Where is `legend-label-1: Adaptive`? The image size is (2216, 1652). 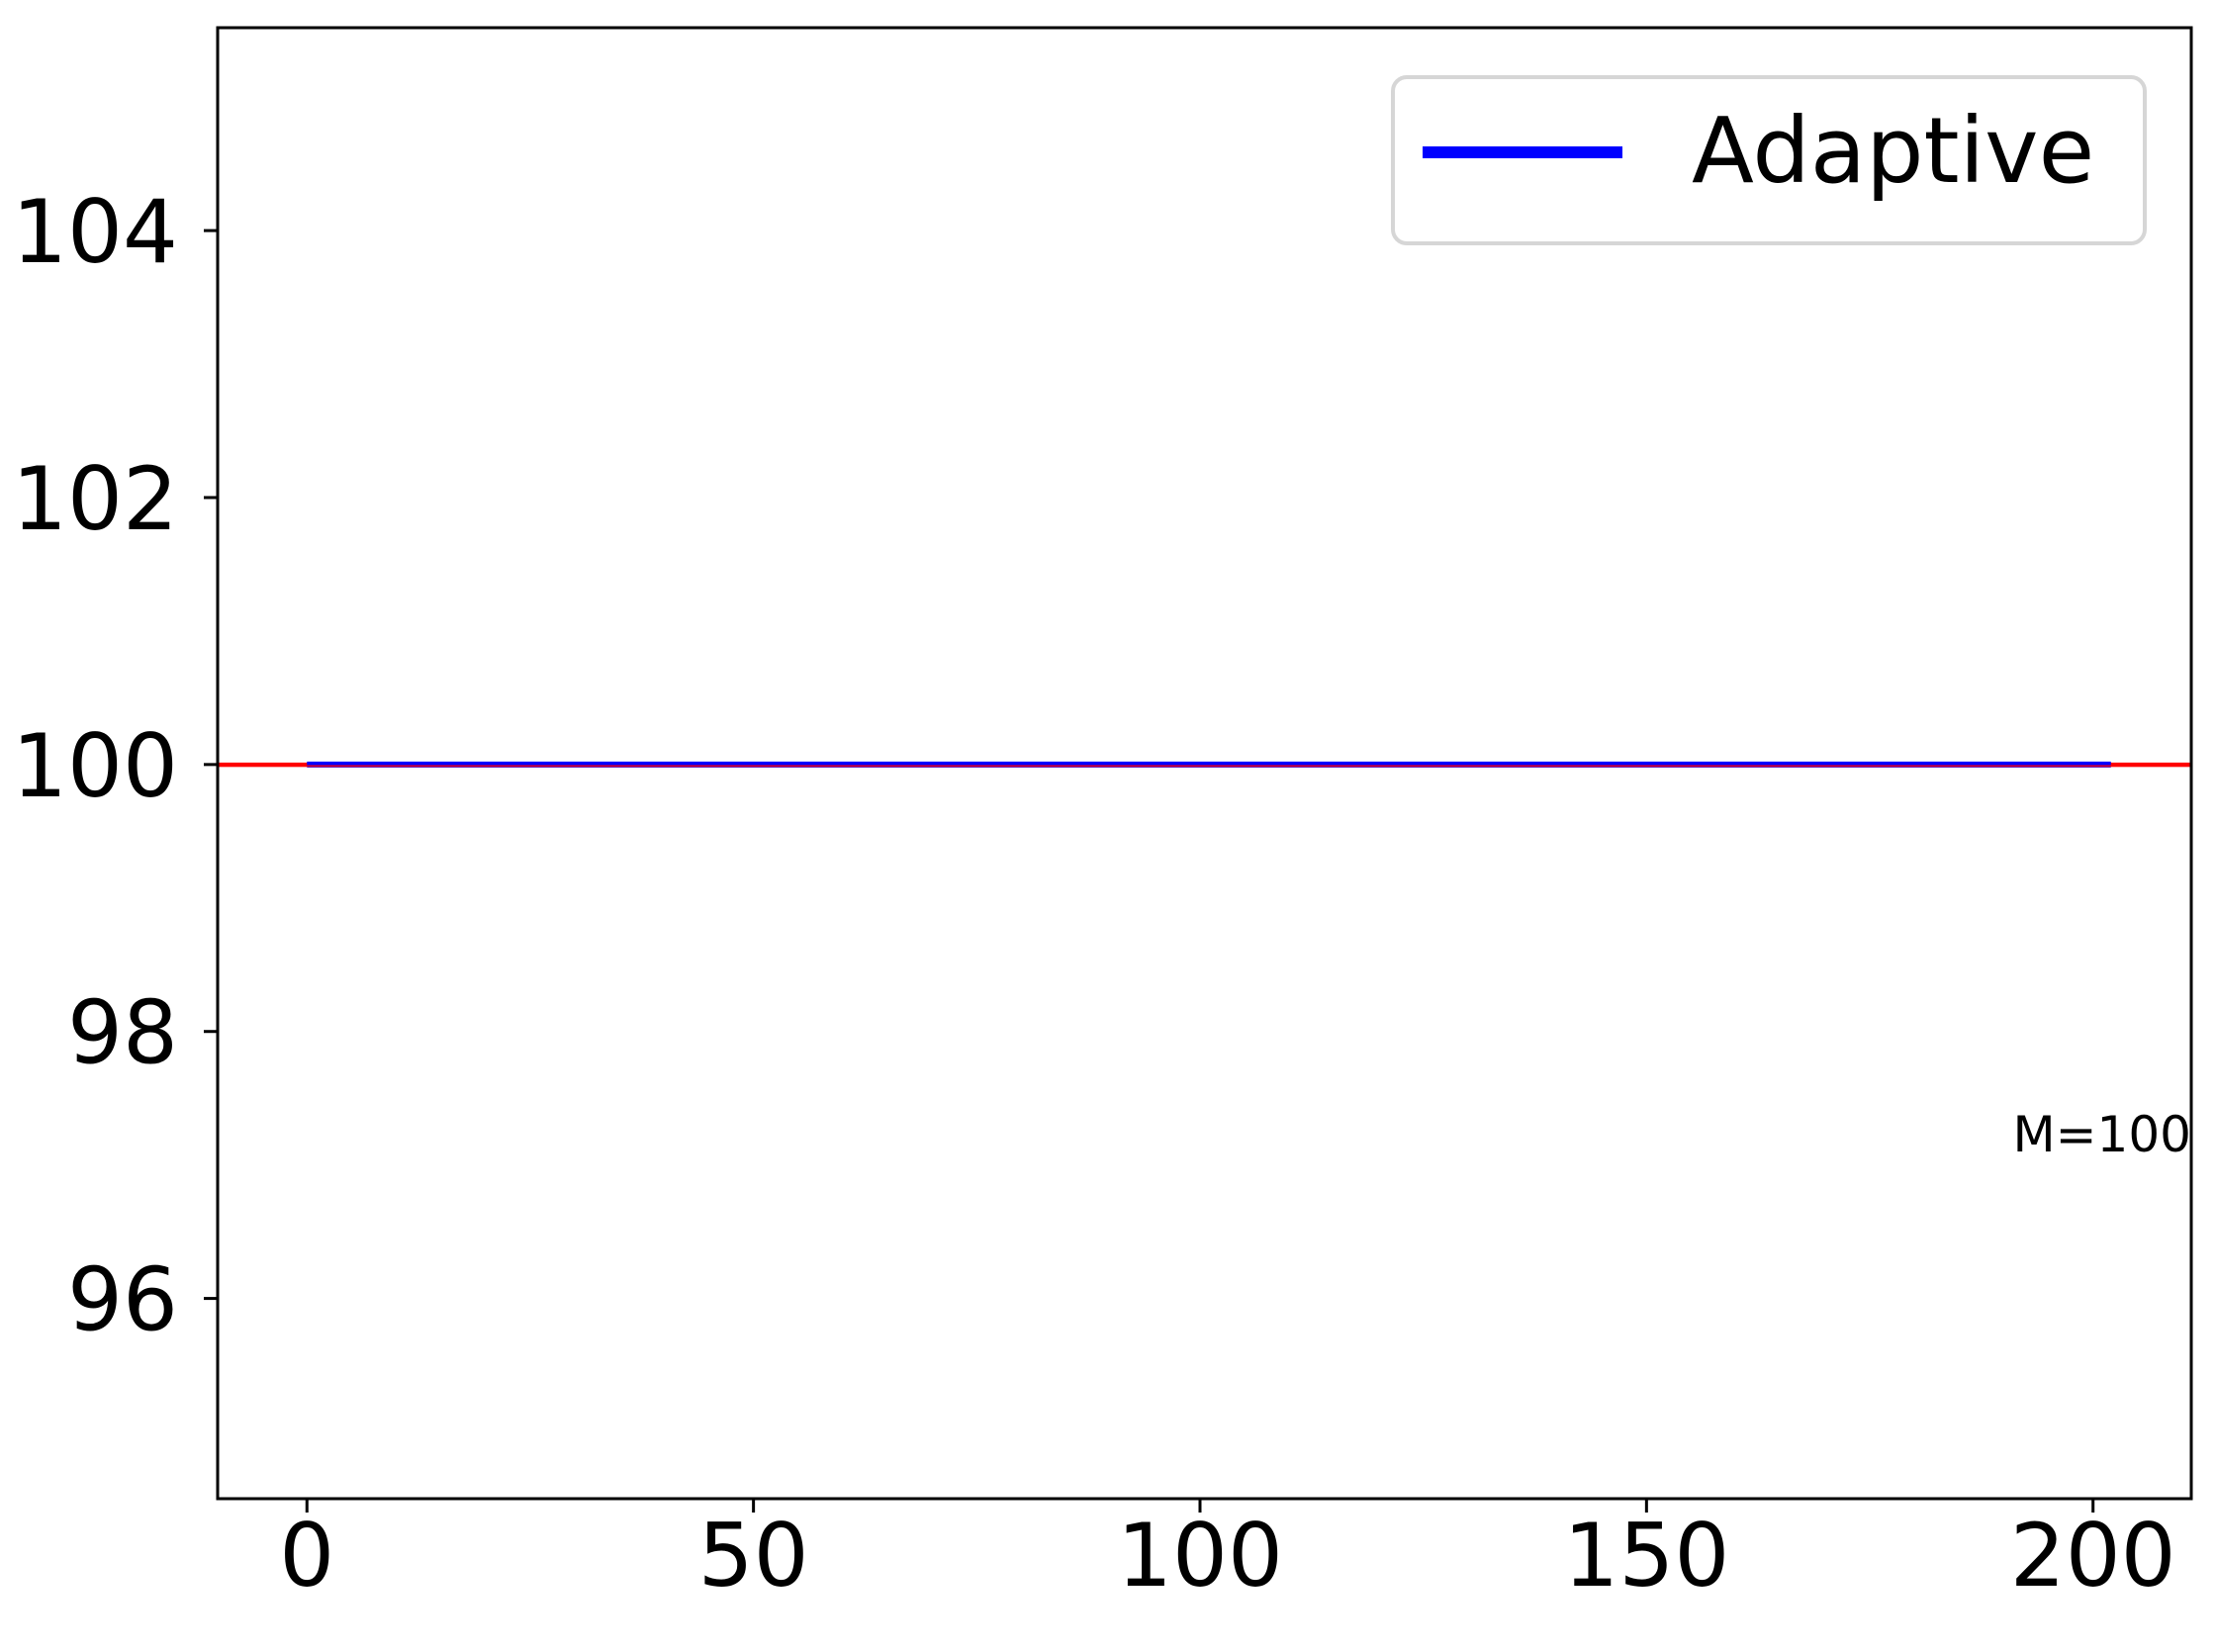
legend-label-1: Adaptive is located at coordinates (1893, 151).